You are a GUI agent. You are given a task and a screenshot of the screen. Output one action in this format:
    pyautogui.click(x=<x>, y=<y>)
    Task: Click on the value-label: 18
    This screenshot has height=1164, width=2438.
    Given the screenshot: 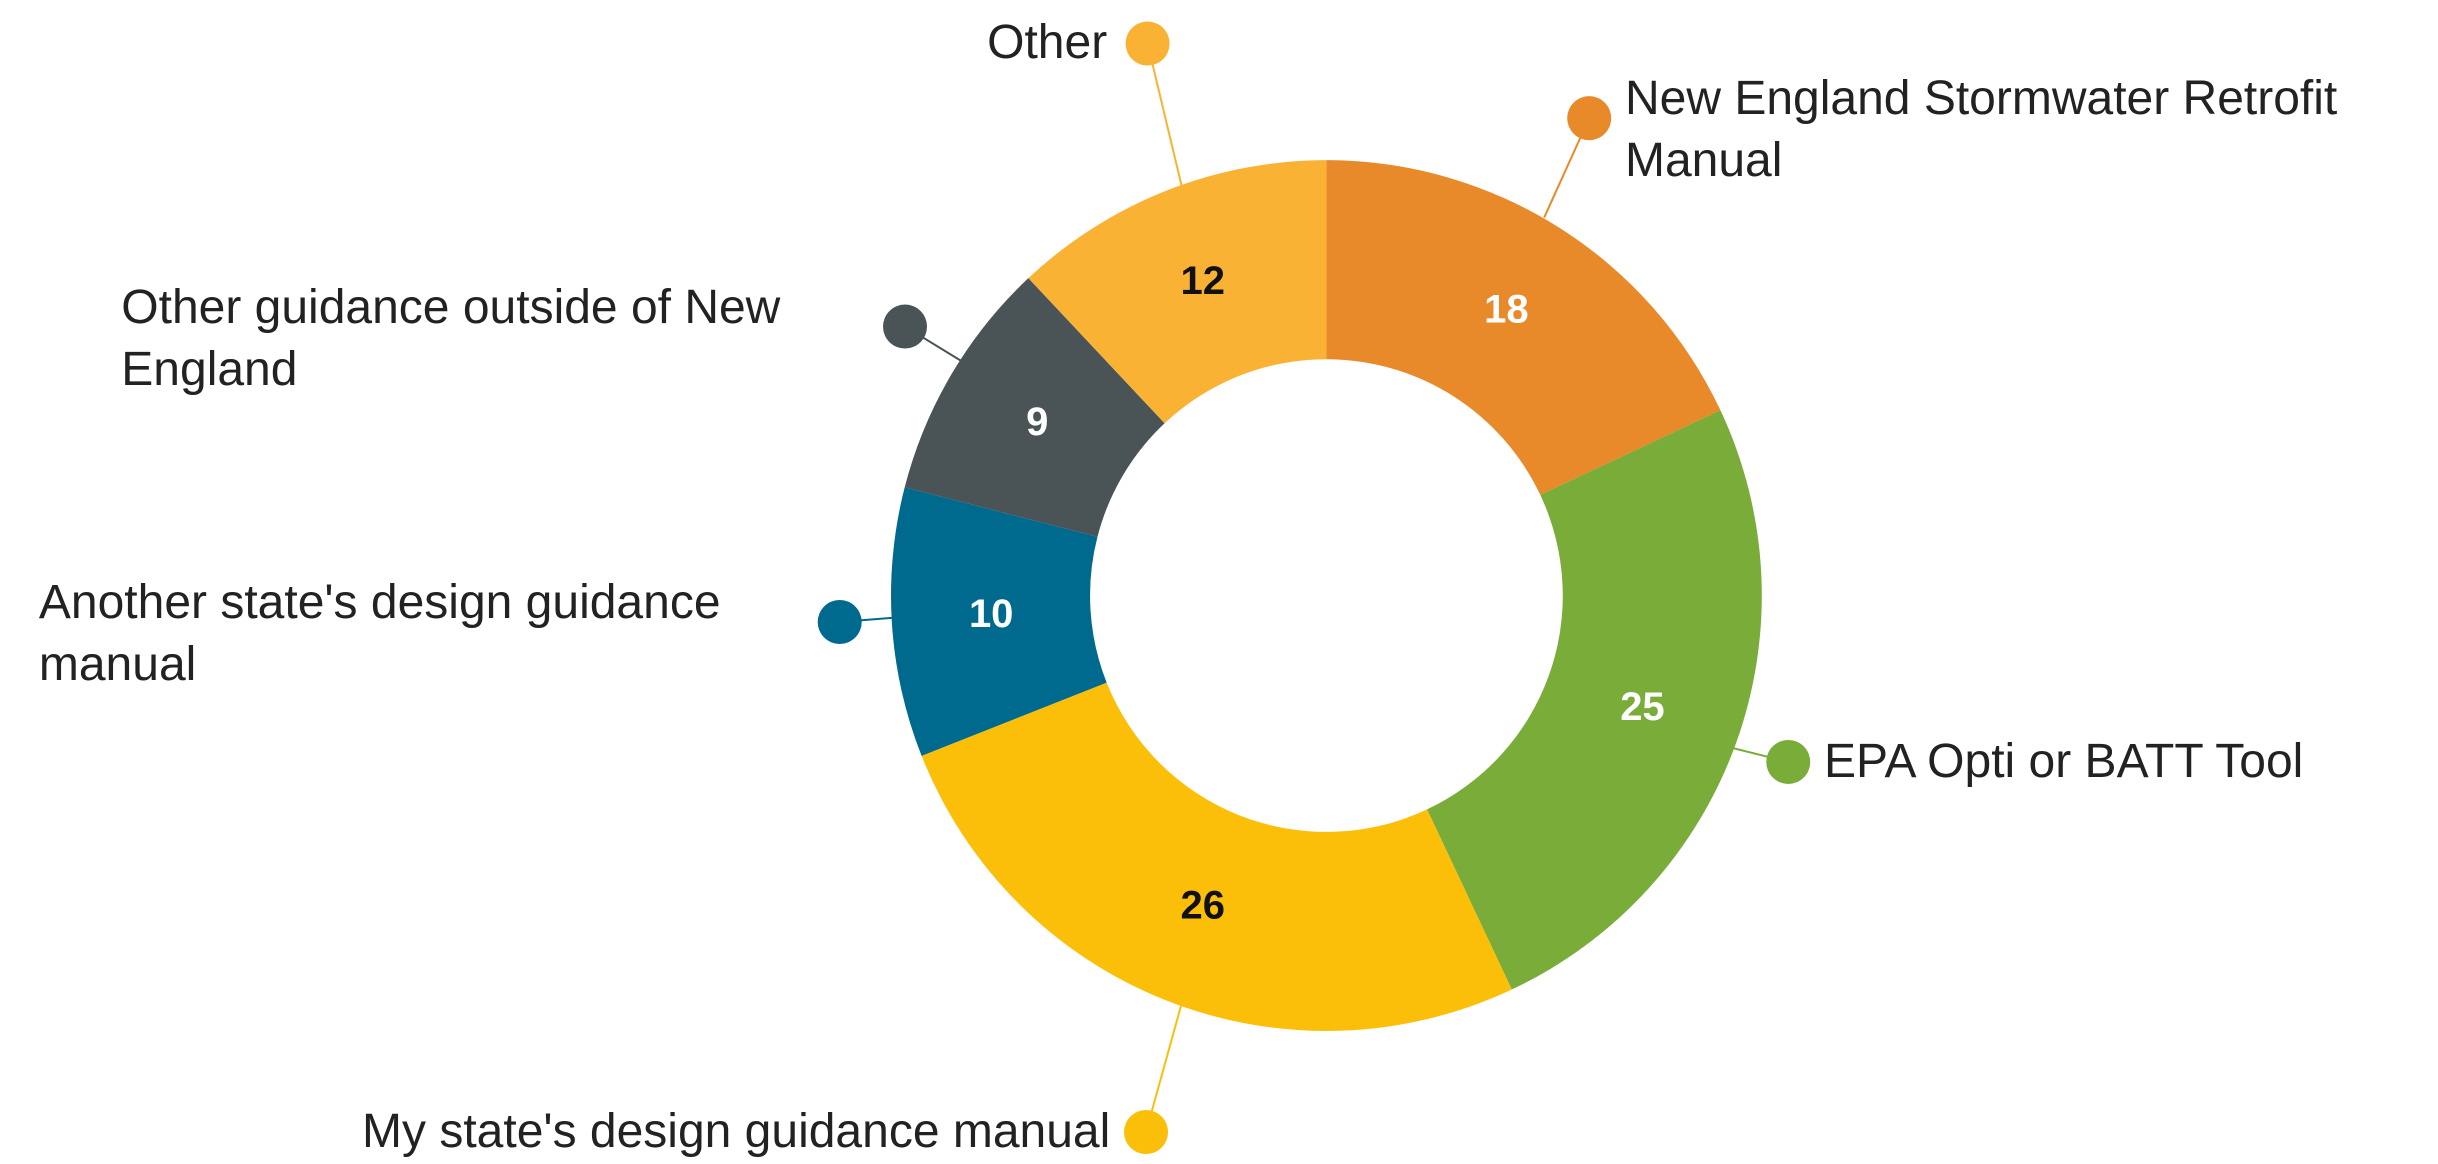 What is the action you would take?
    pyautogui.click(x=1506, y=310)
    